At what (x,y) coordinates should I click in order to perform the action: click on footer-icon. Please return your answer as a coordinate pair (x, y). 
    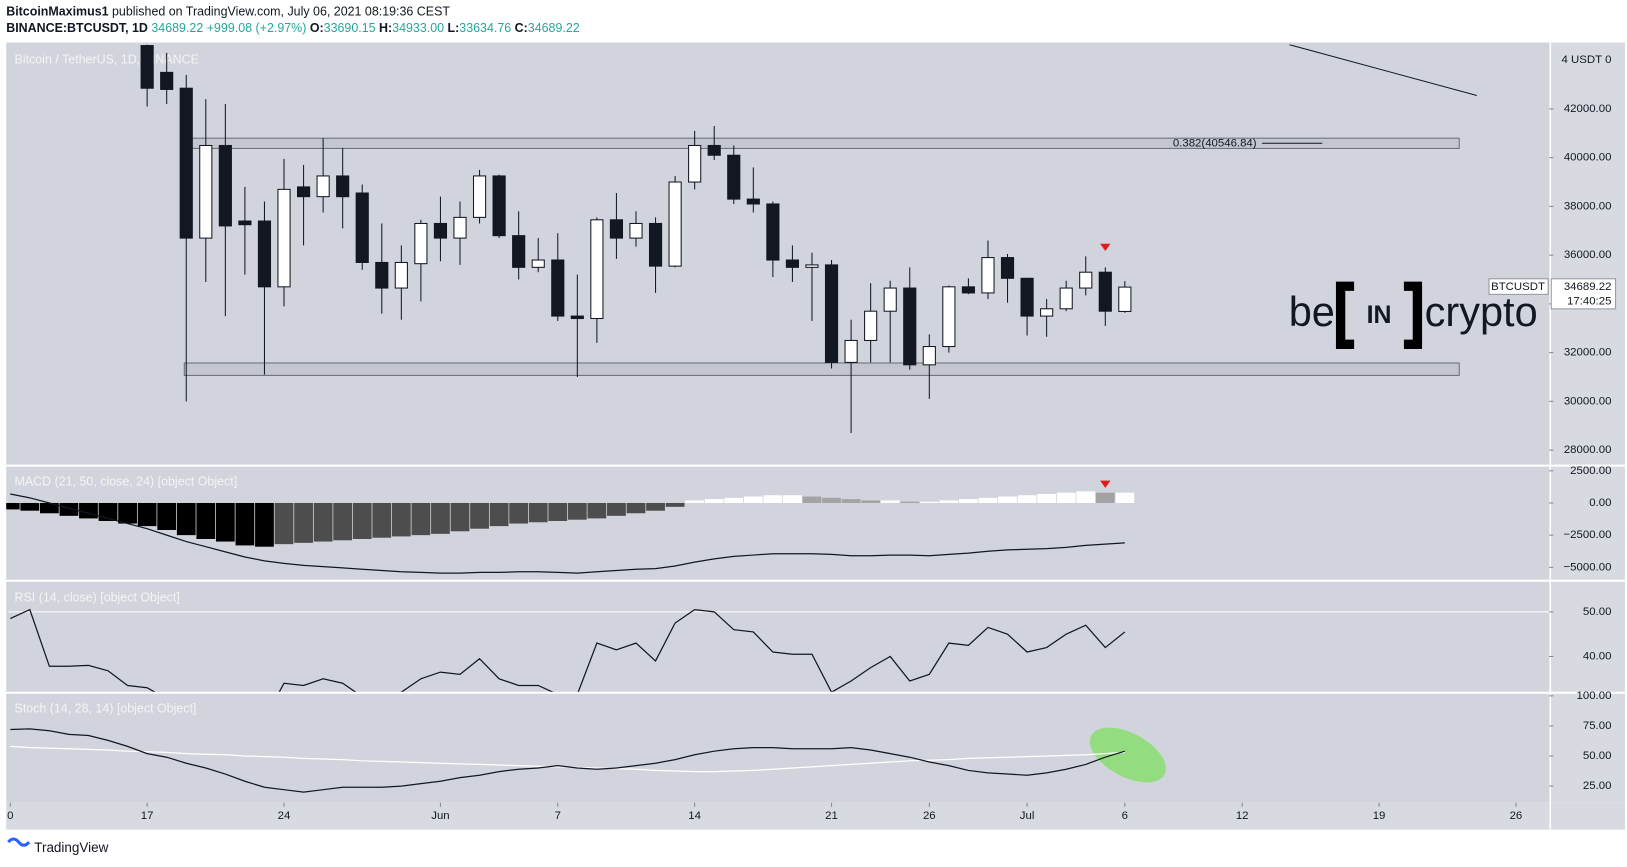
    Looking at the image, I should click on (19, 842).